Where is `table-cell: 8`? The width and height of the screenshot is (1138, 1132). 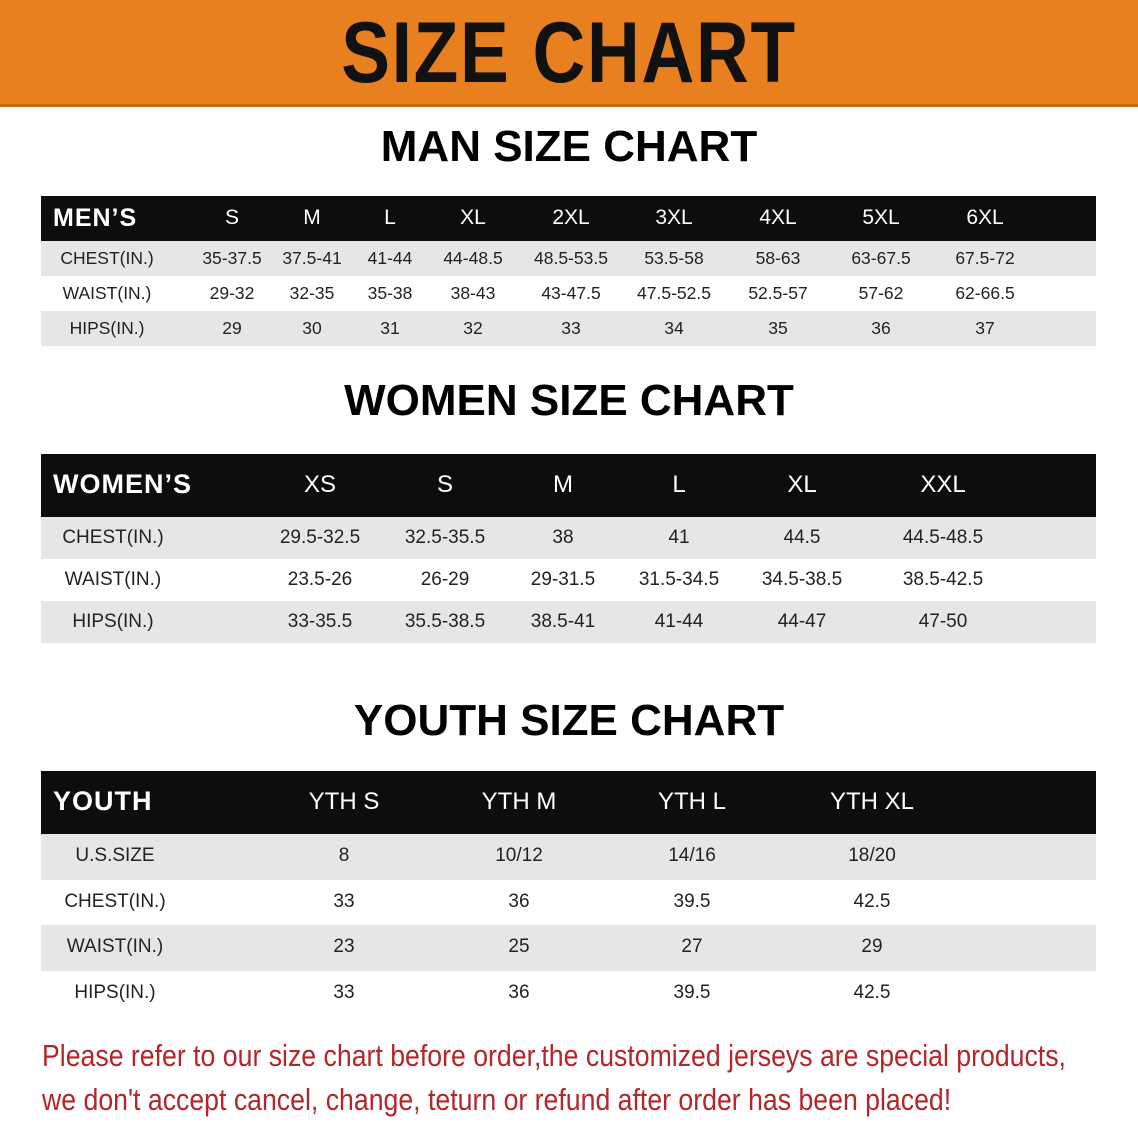
table-cell: 8 is located at coordinates (344, 856).